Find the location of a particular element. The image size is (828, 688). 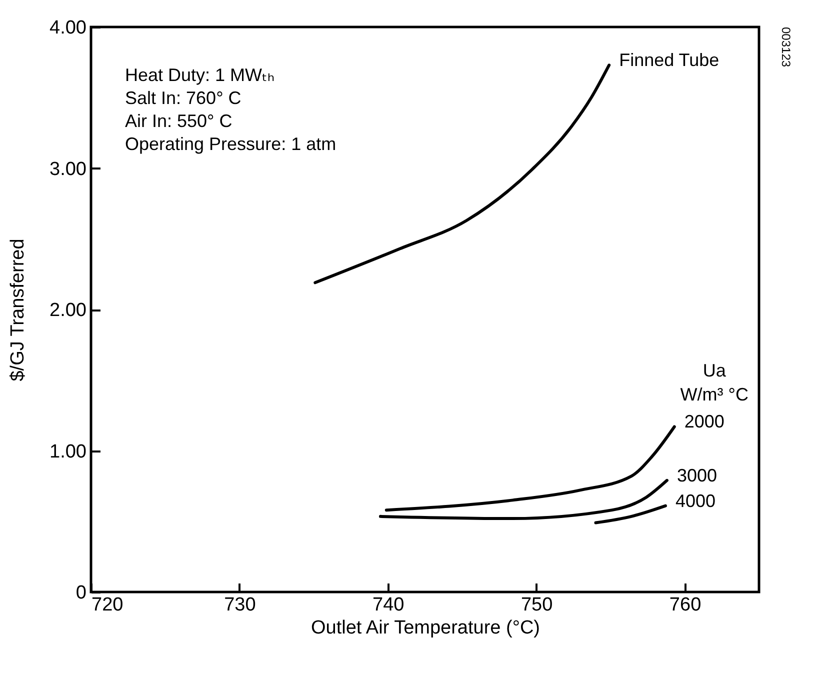

y-axis-title: $/GJ Transferred is located at coordinates (18, 310).